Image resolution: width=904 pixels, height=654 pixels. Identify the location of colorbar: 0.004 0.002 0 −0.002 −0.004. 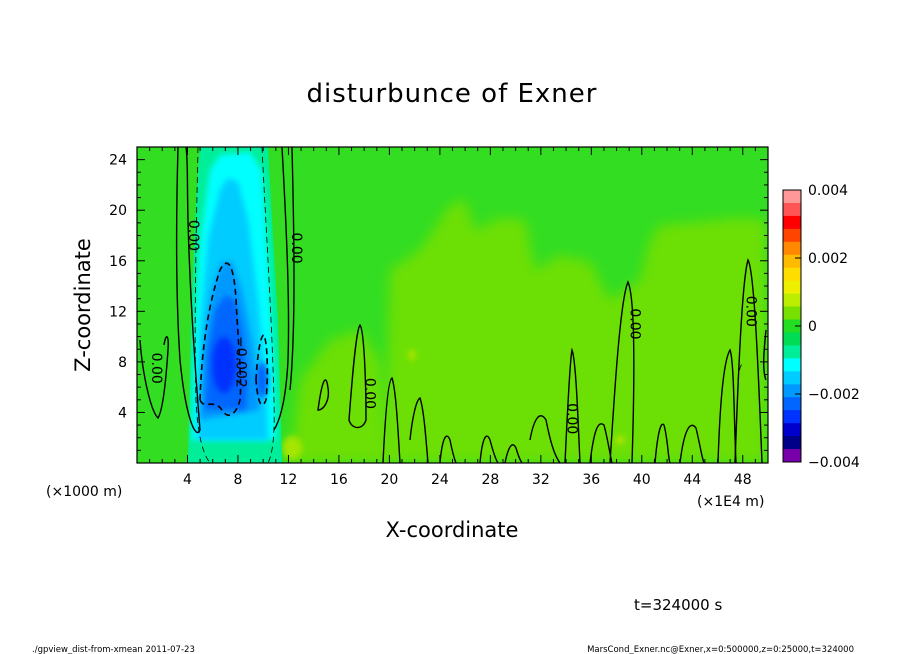
(821, 327).